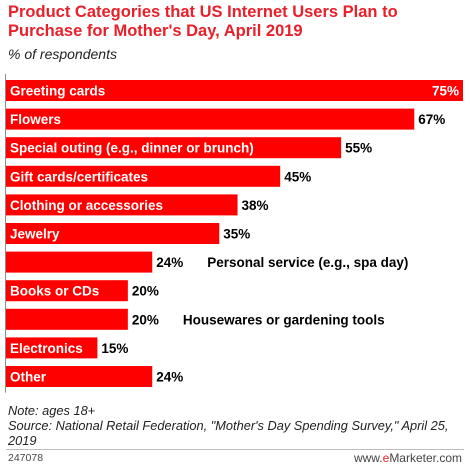 This screenshot has width=470, height=470. Describe the element at coordinates (46, 348) in the screenshot. I see `category-label-9: Electronics` at that location.